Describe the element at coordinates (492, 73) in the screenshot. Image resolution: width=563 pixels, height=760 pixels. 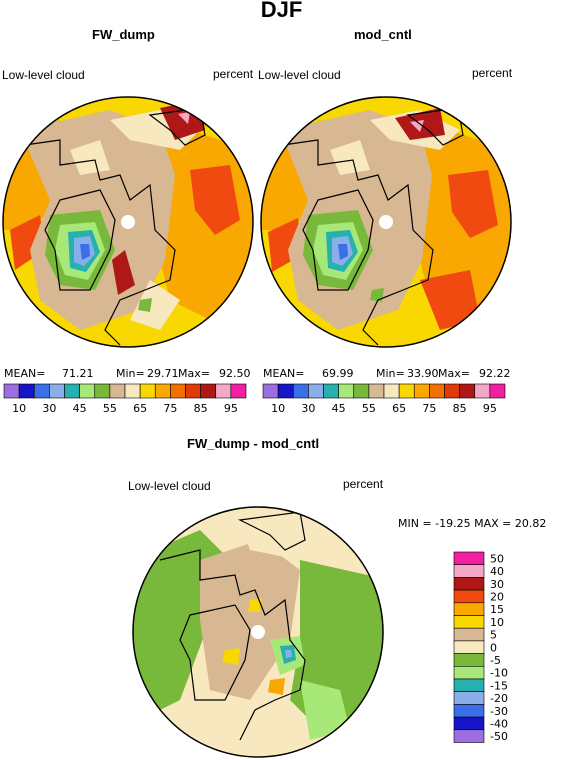
I see `panel2-units-label: percent` at that location.